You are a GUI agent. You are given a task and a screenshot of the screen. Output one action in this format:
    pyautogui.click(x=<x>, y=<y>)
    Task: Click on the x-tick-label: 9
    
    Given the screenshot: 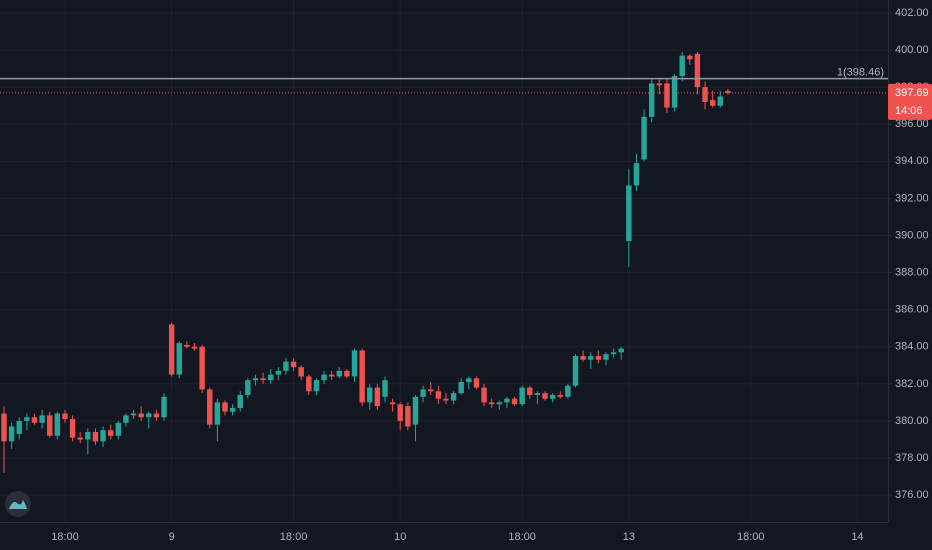 What is the action you would take?
    pyautogui.click(x=172, y=537)
    